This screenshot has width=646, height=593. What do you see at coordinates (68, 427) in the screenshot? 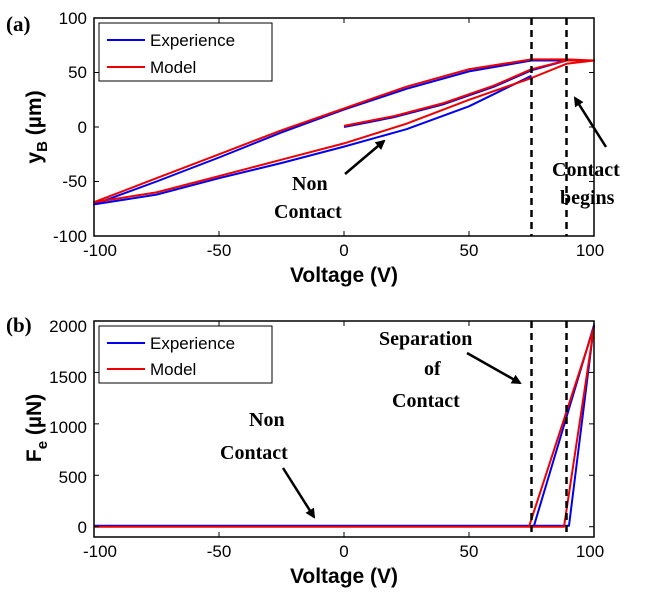
I see `y-tick-label: 1000` at bounding box center [68, 427].